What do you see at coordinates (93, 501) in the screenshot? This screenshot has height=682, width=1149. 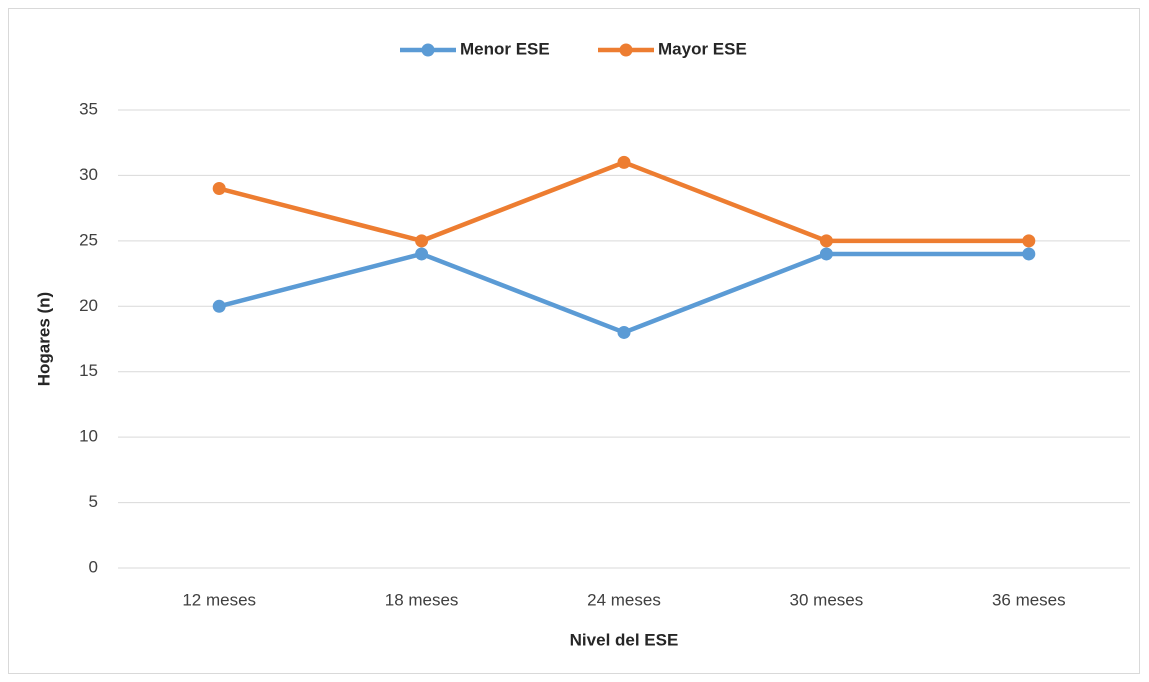 I see `y-tick-label: 5` at bounding box center [93, 501].